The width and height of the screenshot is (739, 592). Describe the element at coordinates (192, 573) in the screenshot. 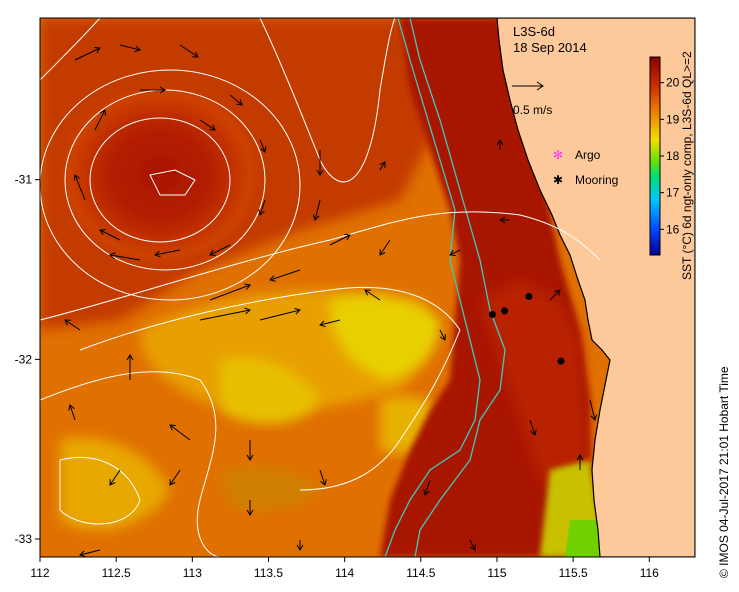

I see `x-tick-label: 113` at that location.